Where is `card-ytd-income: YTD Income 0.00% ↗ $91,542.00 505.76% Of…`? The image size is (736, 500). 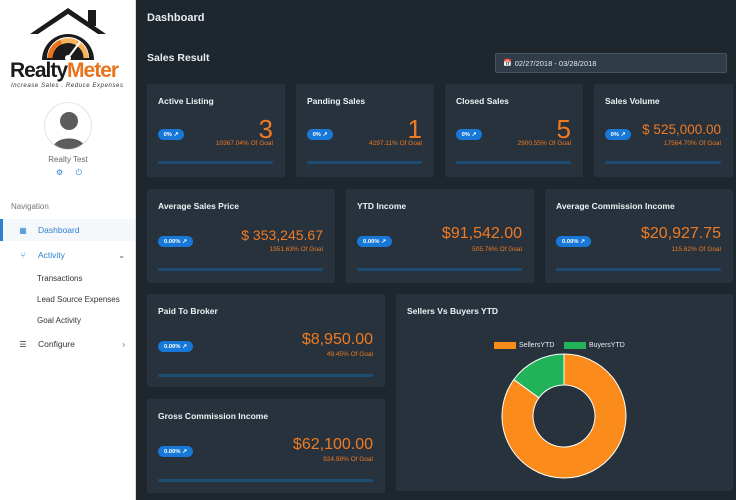 card-ytd-income: YTD Income 0.00% ↗ $91,542.00 505.76% Of… is located at coordinates (440, 236).